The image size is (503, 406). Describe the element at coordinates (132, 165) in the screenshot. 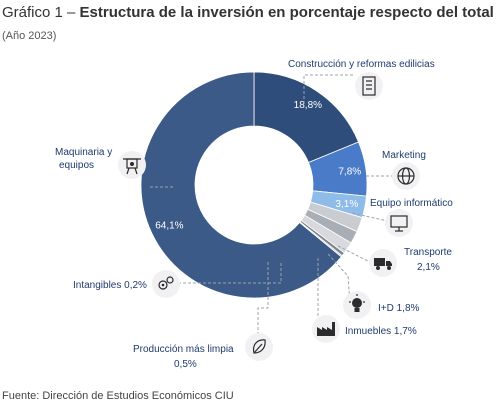

I see `machinery-icon` at that location.